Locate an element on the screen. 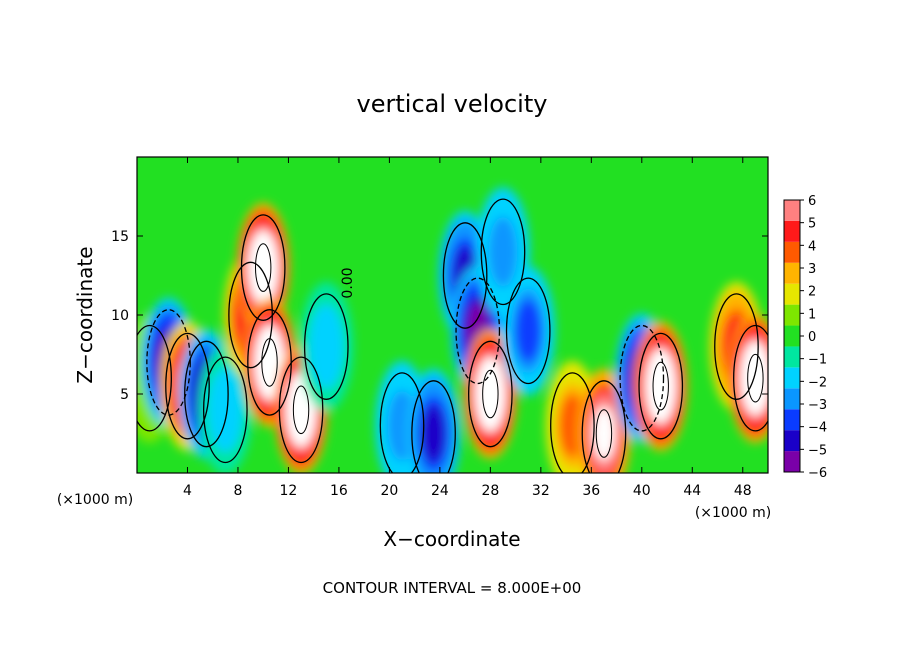 The width and height of the screenshot is (904, 658). x-tick-label: 16 is located at coordinates (339, 491).